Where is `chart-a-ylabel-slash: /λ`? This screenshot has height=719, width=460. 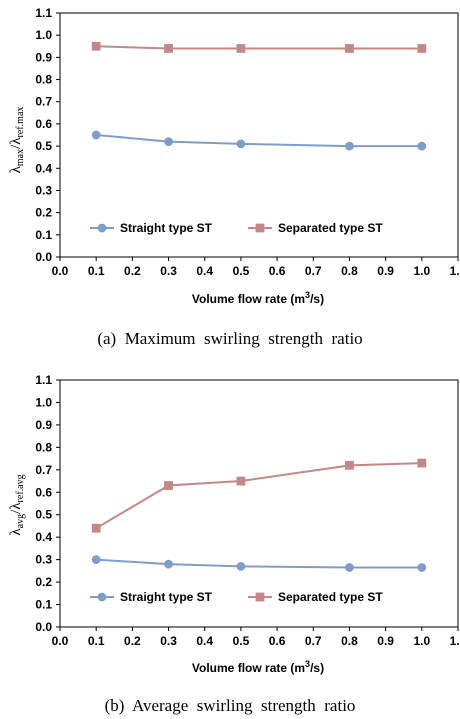 chart-a-ylabel-slash: /λ is located at coordinates (16, 143).